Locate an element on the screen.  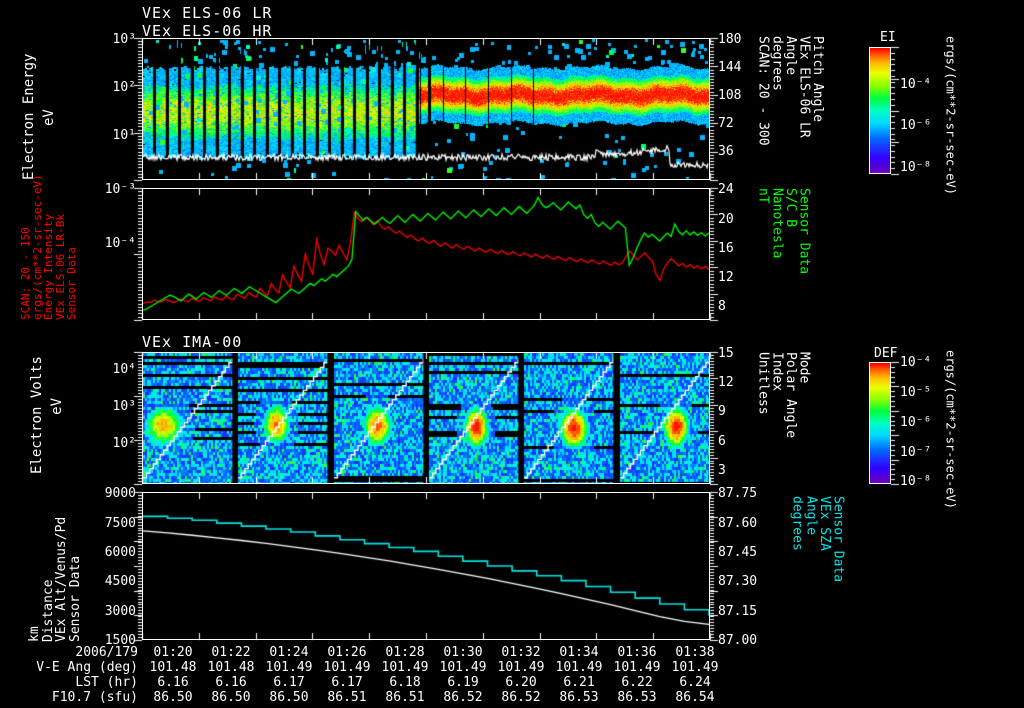
colorbar2-title: DEF is located at coordinates (886, 353).